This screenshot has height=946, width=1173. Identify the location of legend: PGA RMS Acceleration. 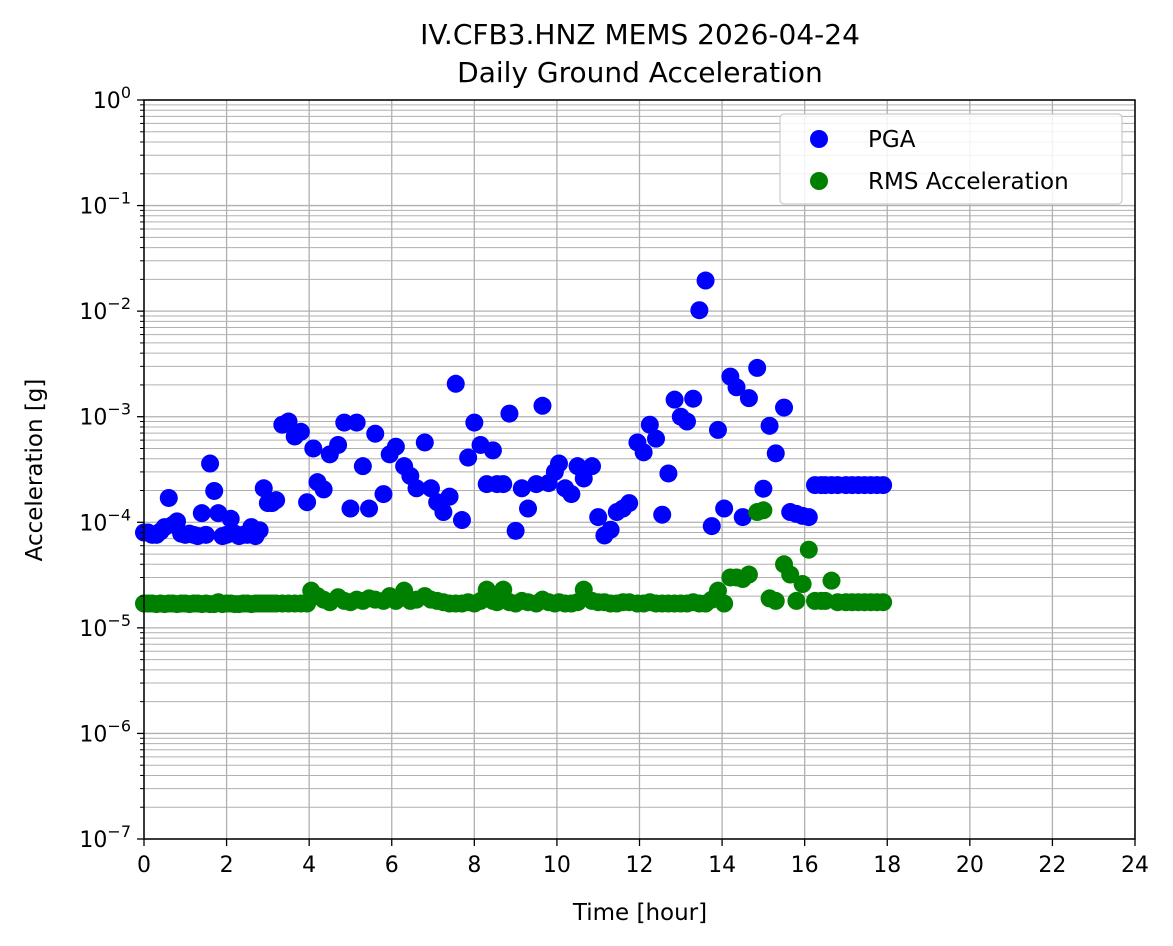
(951, 159).